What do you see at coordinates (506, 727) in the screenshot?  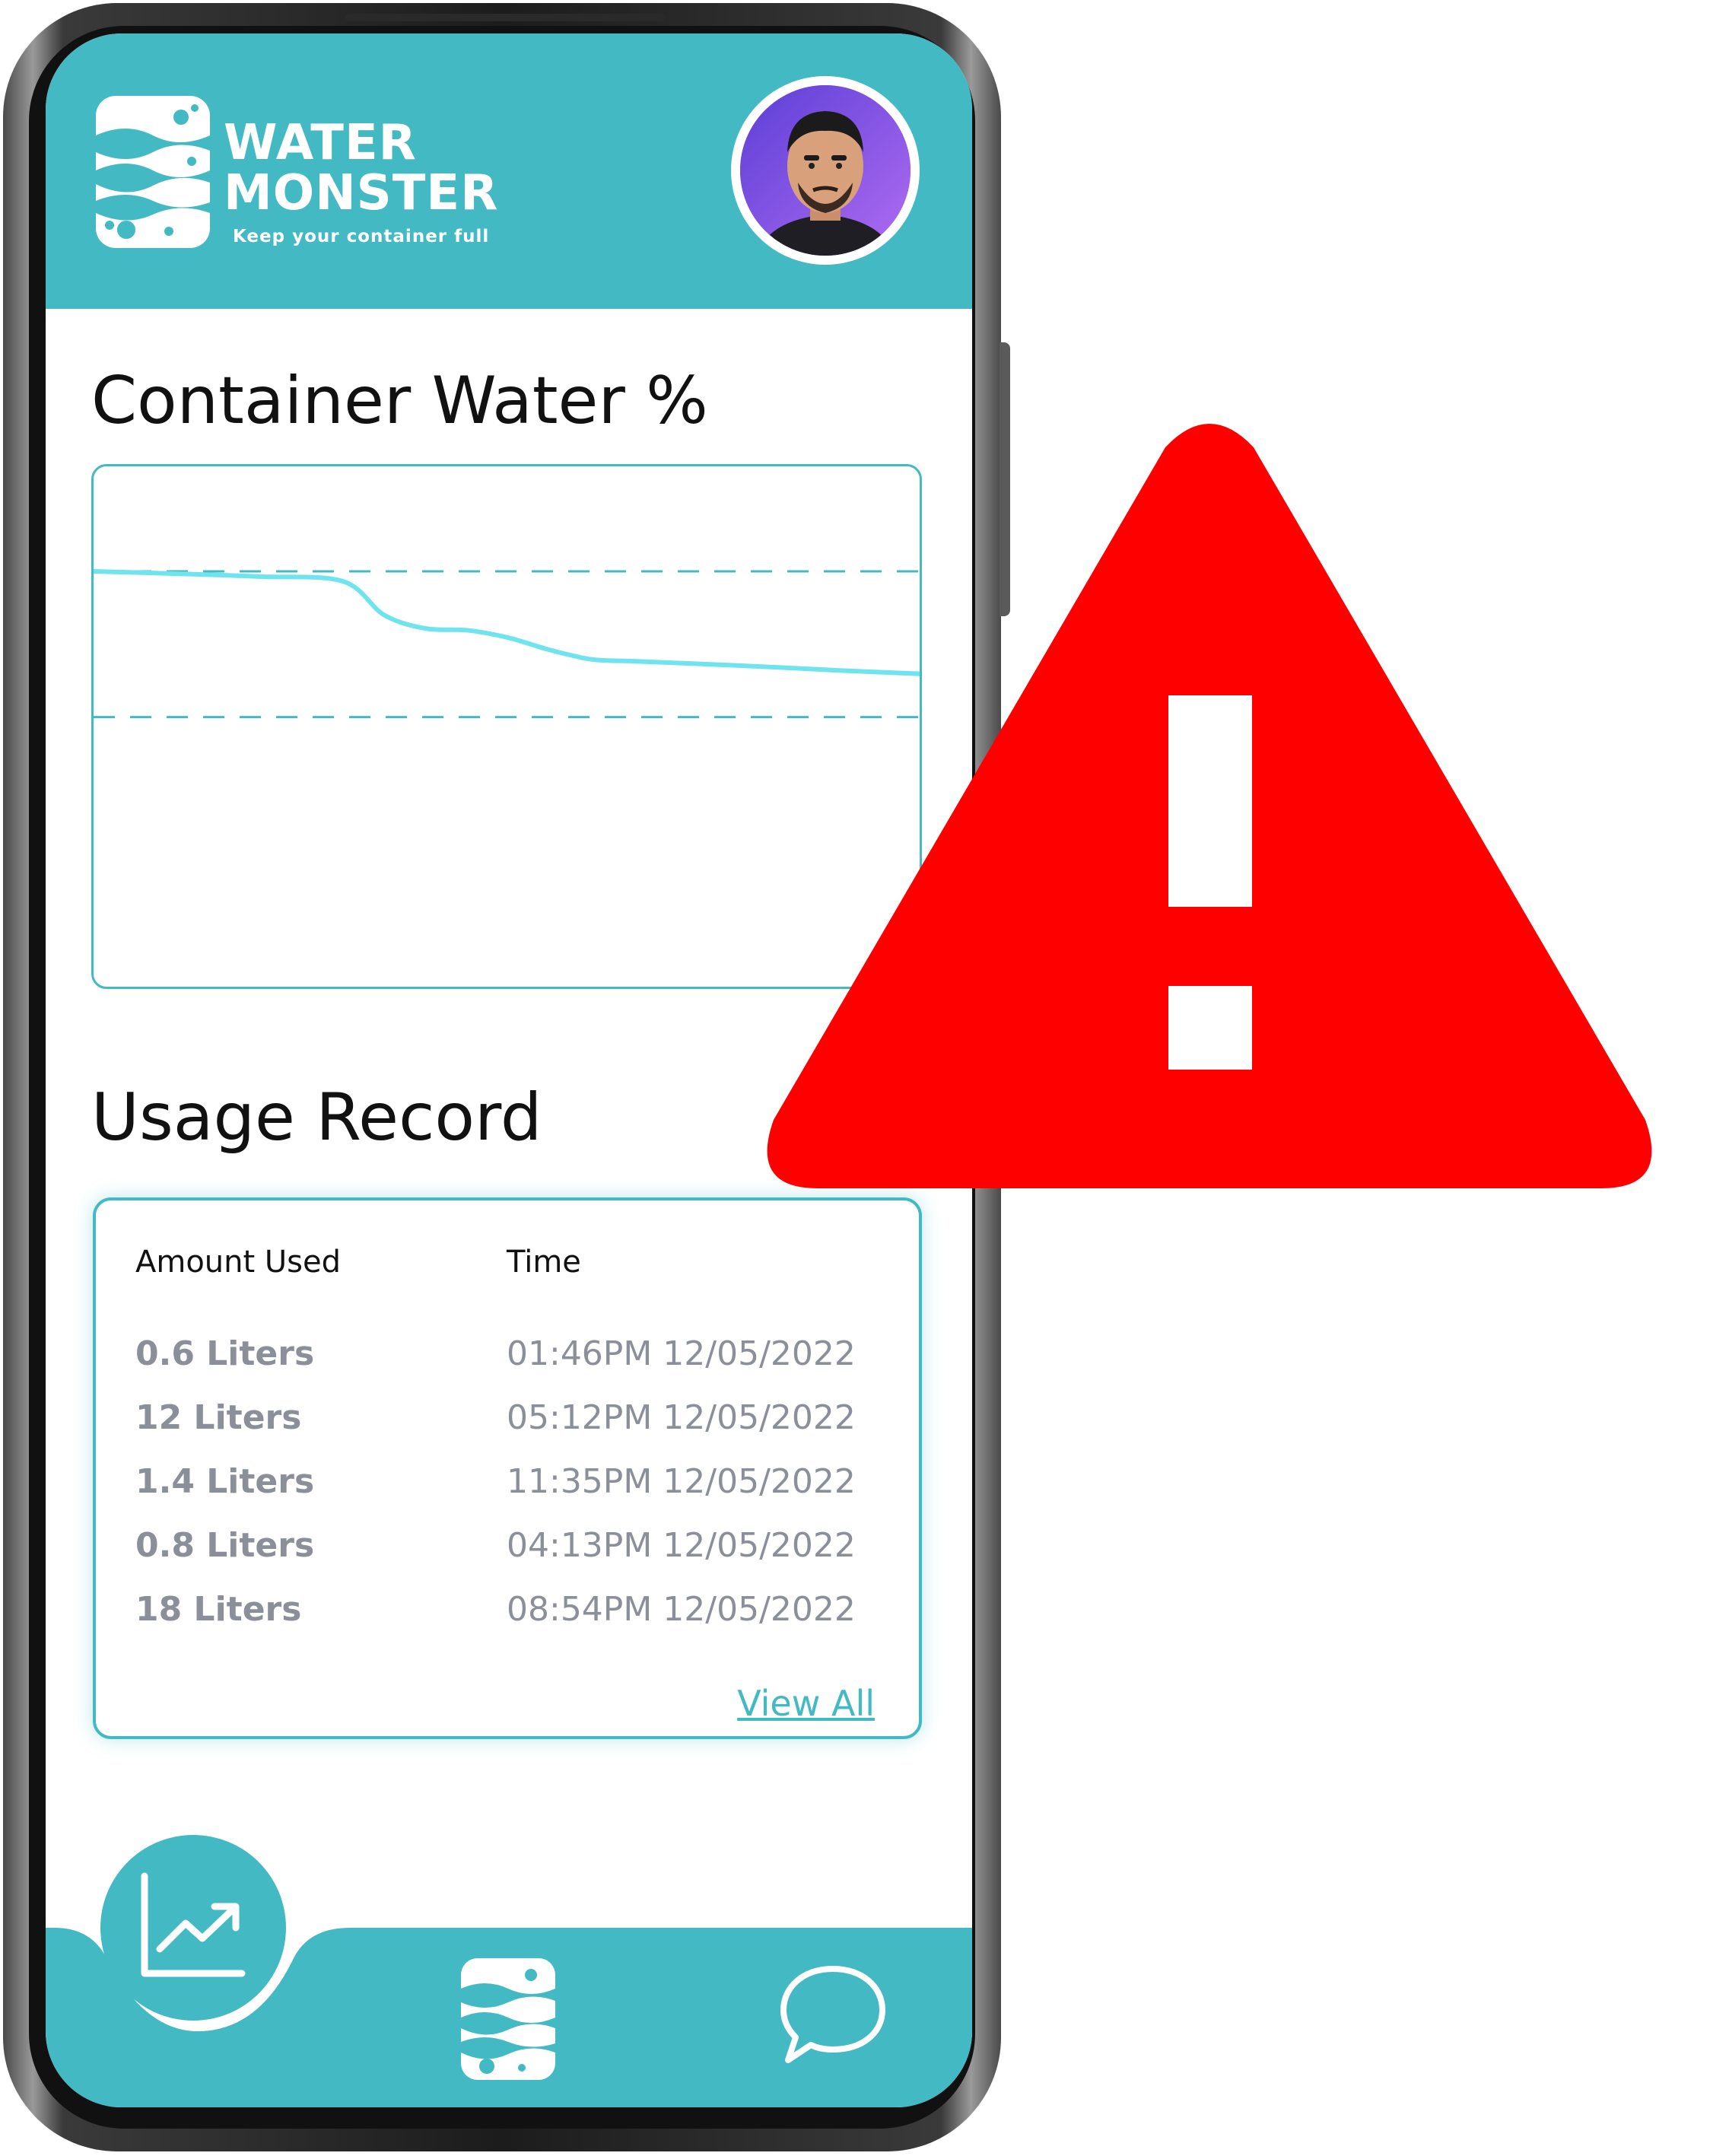 I see `water-level-chart` at bounding box center [506, 727].